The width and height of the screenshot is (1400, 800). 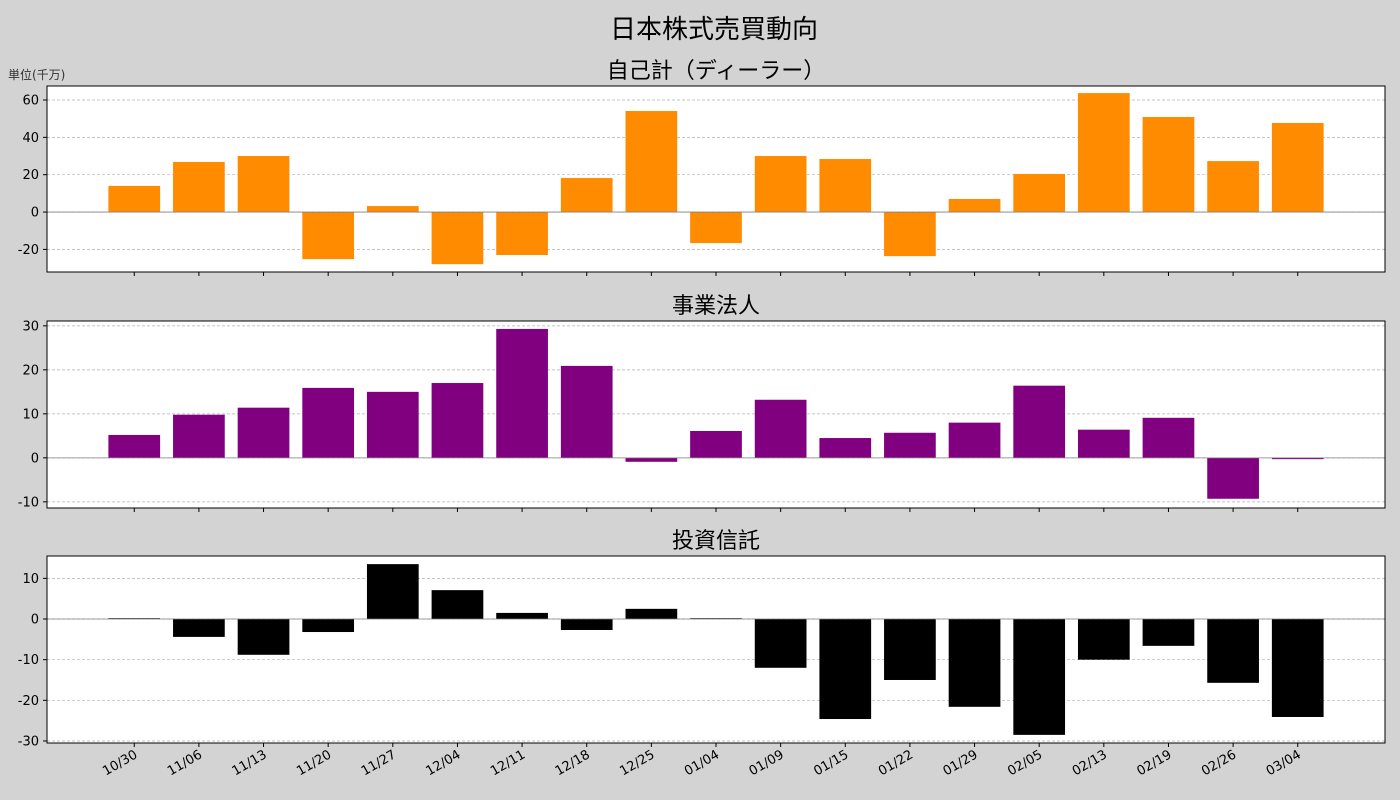 What do you see at coordinates (30, 326) in the screenshot?
I see `y-tick-label: 30` at bounding box center [30, 326].